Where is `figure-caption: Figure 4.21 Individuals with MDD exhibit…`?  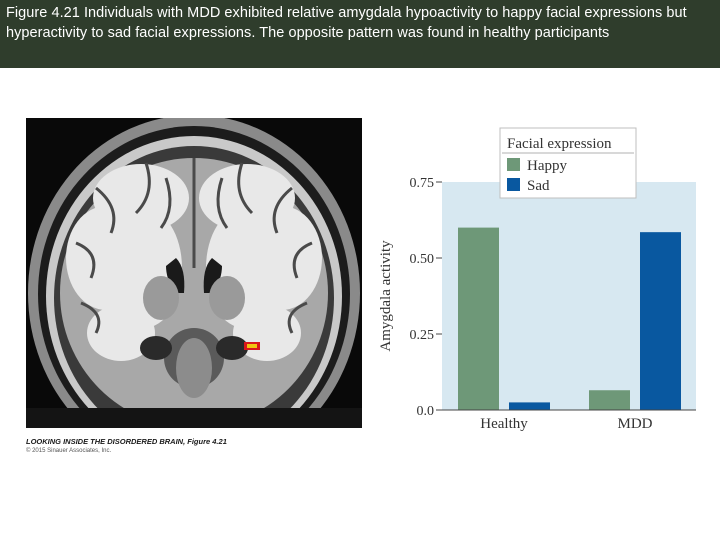 figure-caption: Figure 4.21 Individuals with MDD exhibit… is located at coordinates (346, 23).